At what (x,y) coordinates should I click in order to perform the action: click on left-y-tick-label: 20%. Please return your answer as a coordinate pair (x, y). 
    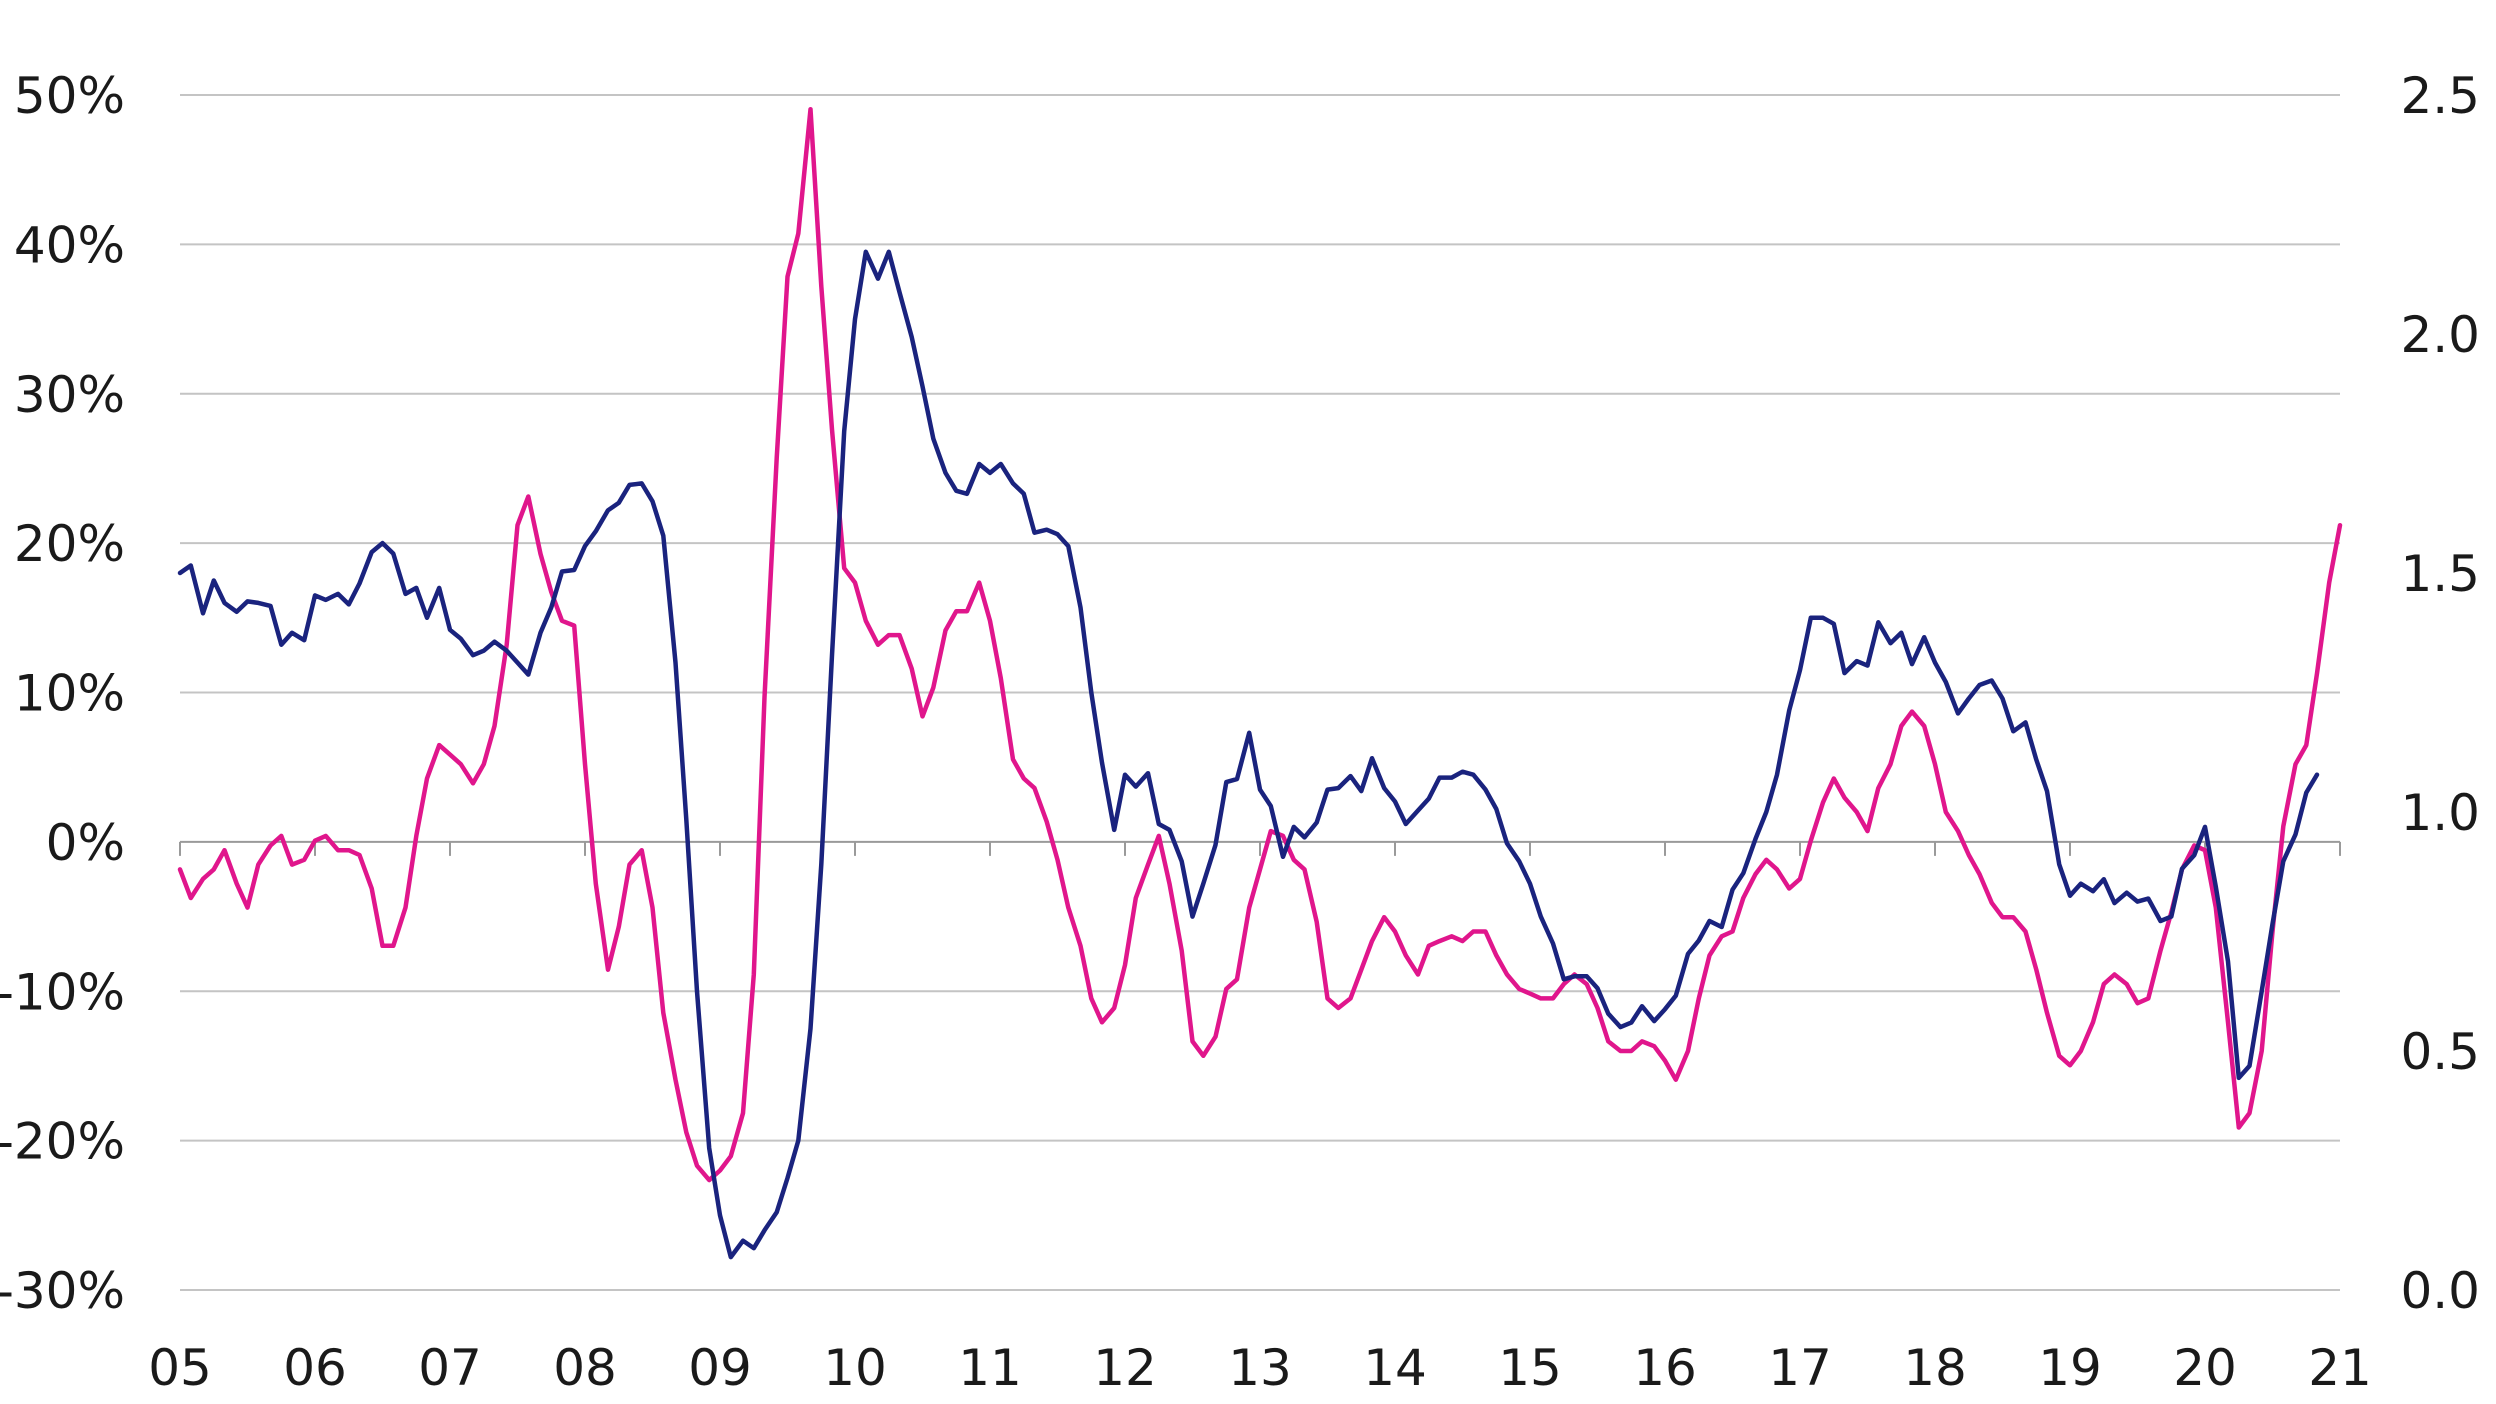
    Looking at the image, I should click on (69, 544).